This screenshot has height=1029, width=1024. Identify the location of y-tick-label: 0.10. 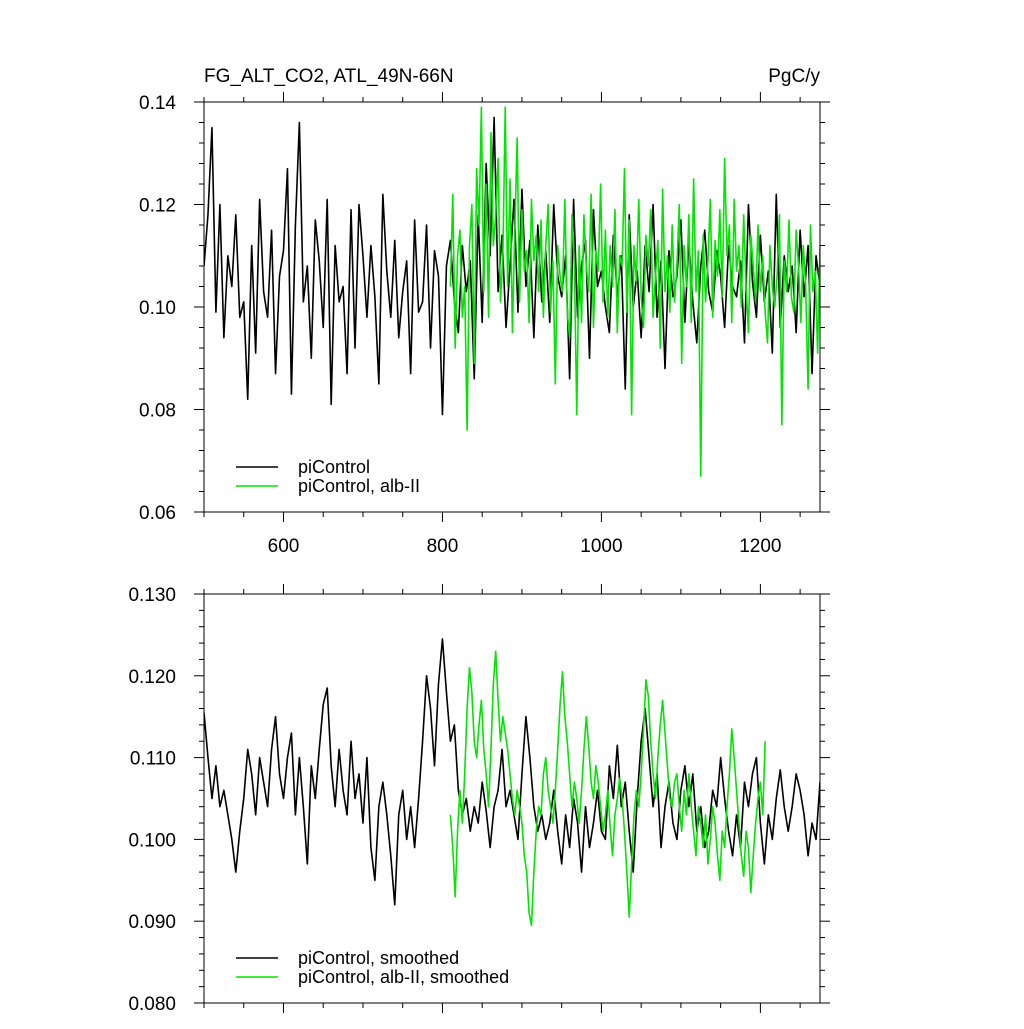
(157, 308).